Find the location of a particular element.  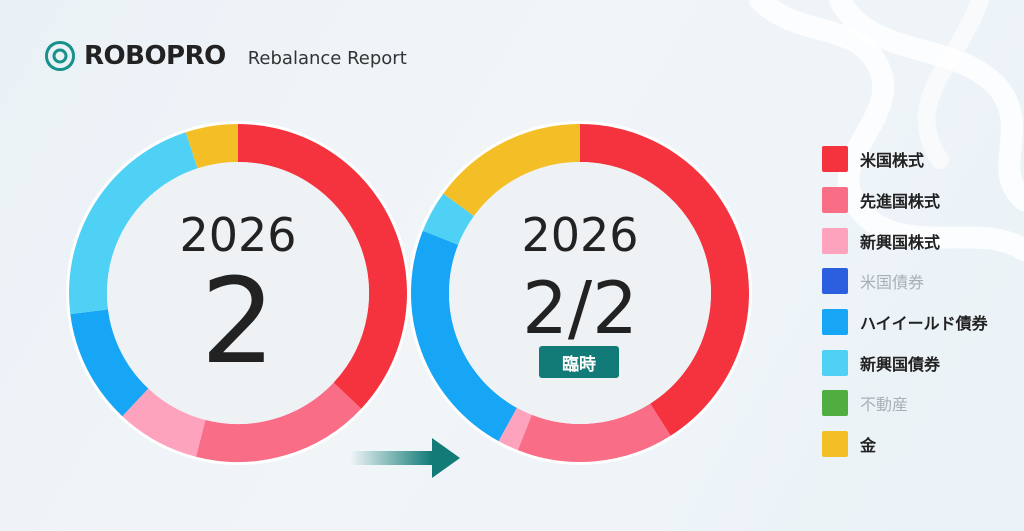

legend-item: 金 is located at coordinates (905, 444).